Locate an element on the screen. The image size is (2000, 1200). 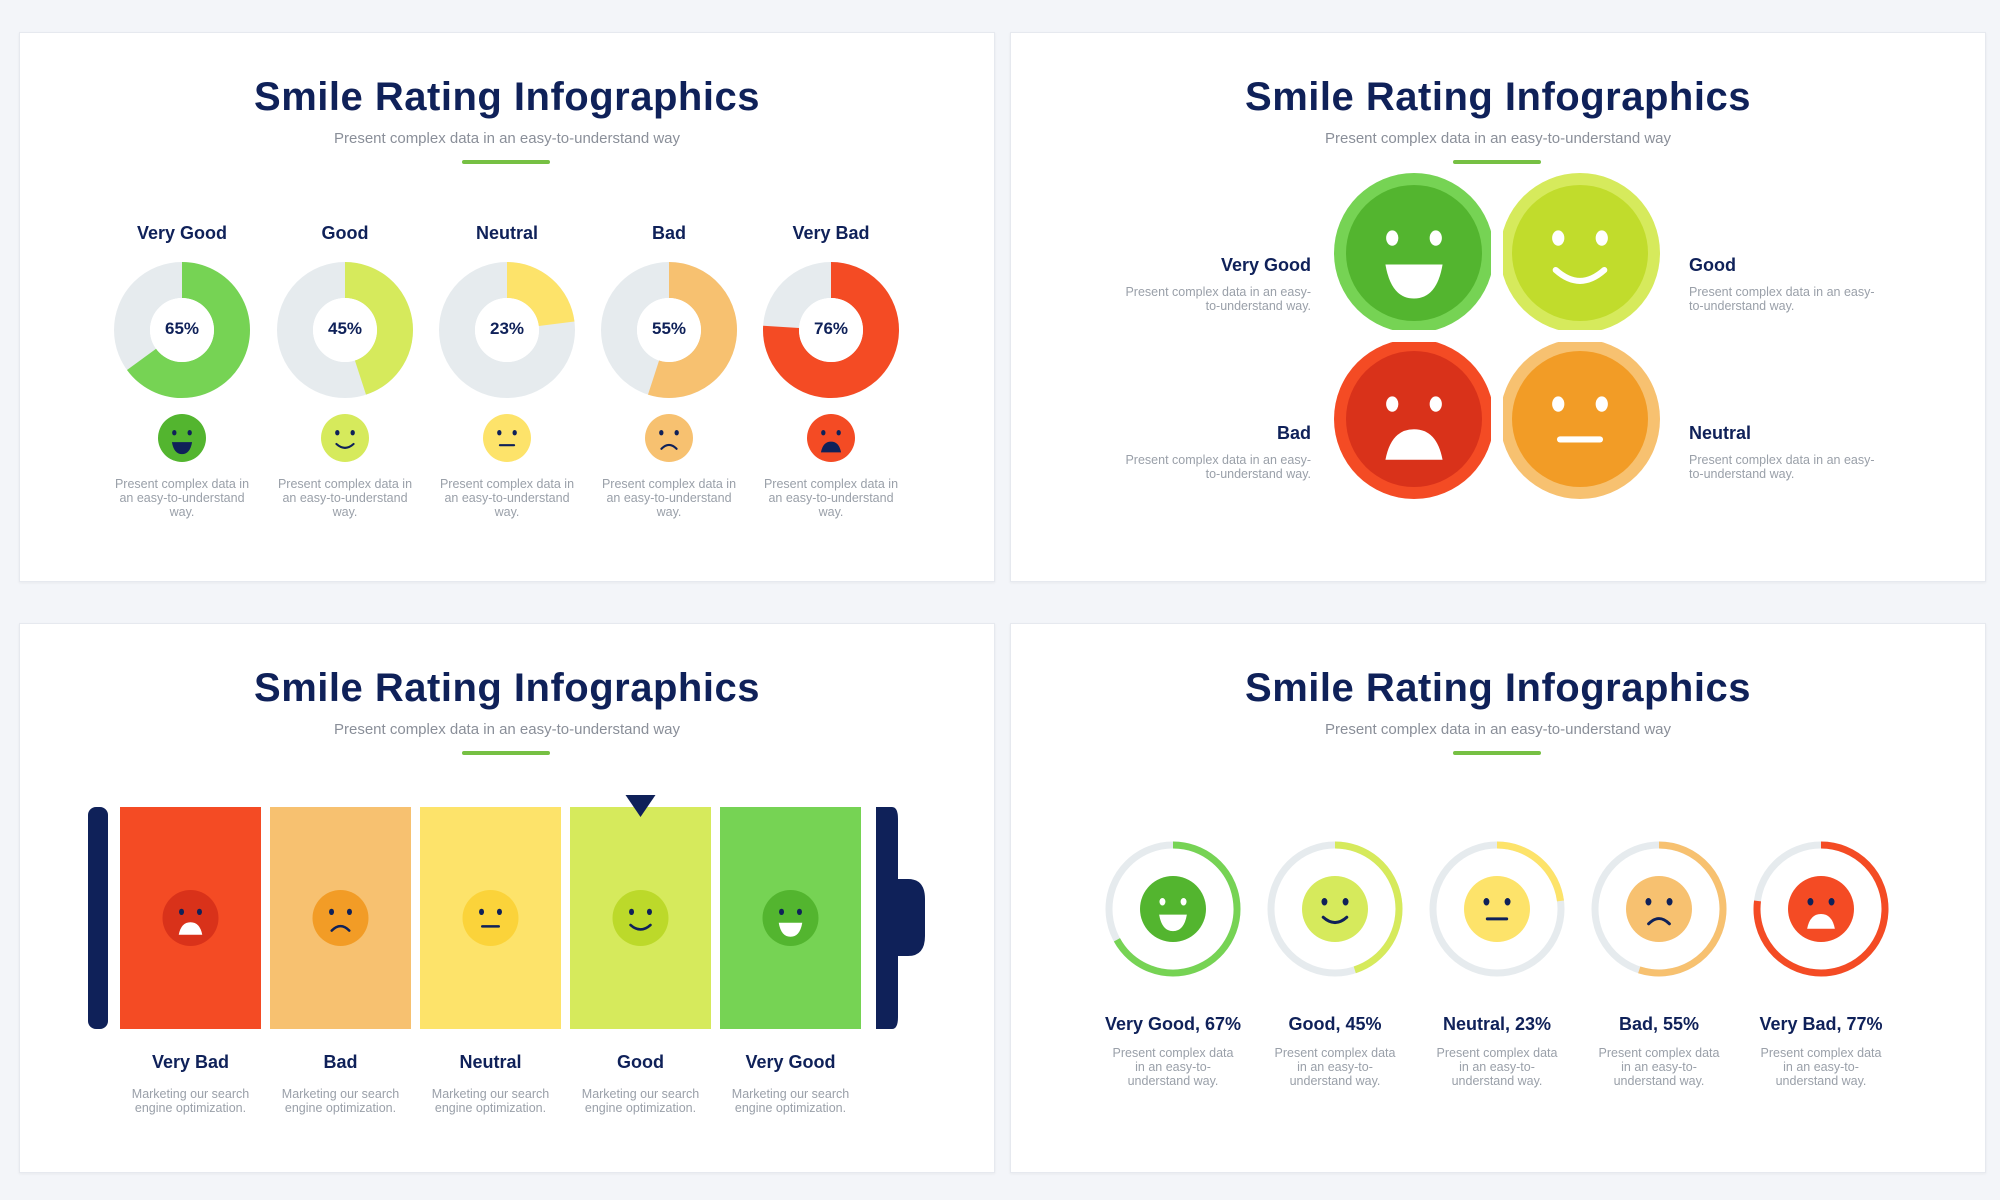
percent-value: 55% is located at coordinates (669, 328).